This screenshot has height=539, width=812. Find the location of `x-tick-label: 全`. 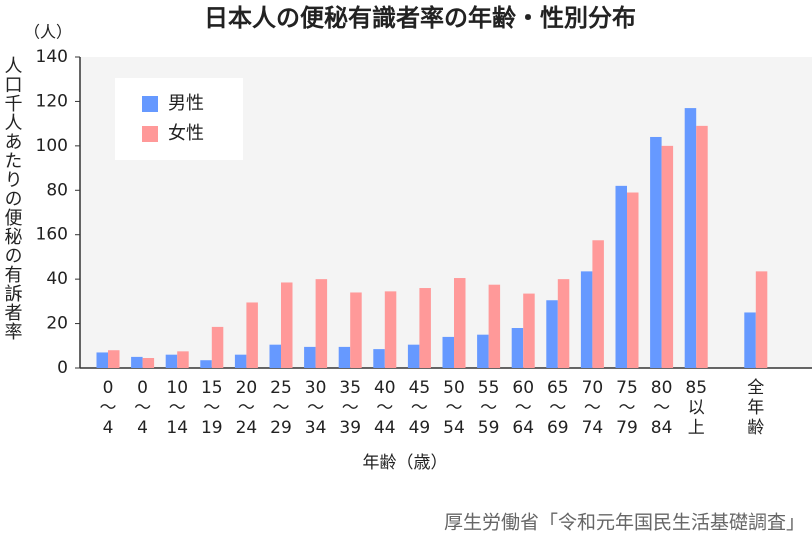

x-tick-label: 全 is located at coordinates (755, 388).